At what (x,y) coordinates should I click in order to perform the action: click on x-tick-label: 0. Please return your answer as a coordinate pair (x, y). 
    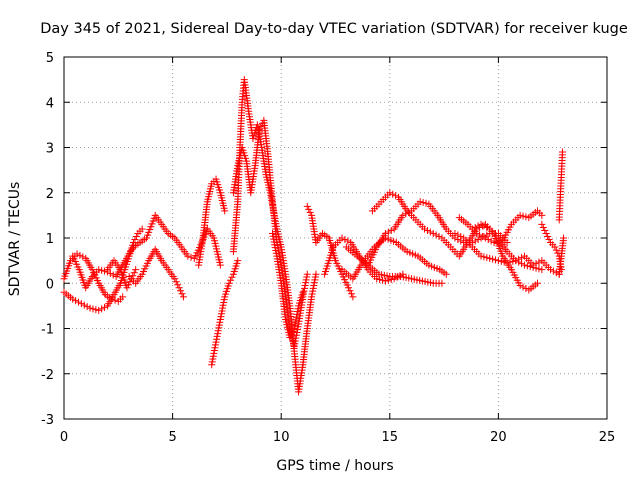
    Looking at the image, I should click on (64, 437).